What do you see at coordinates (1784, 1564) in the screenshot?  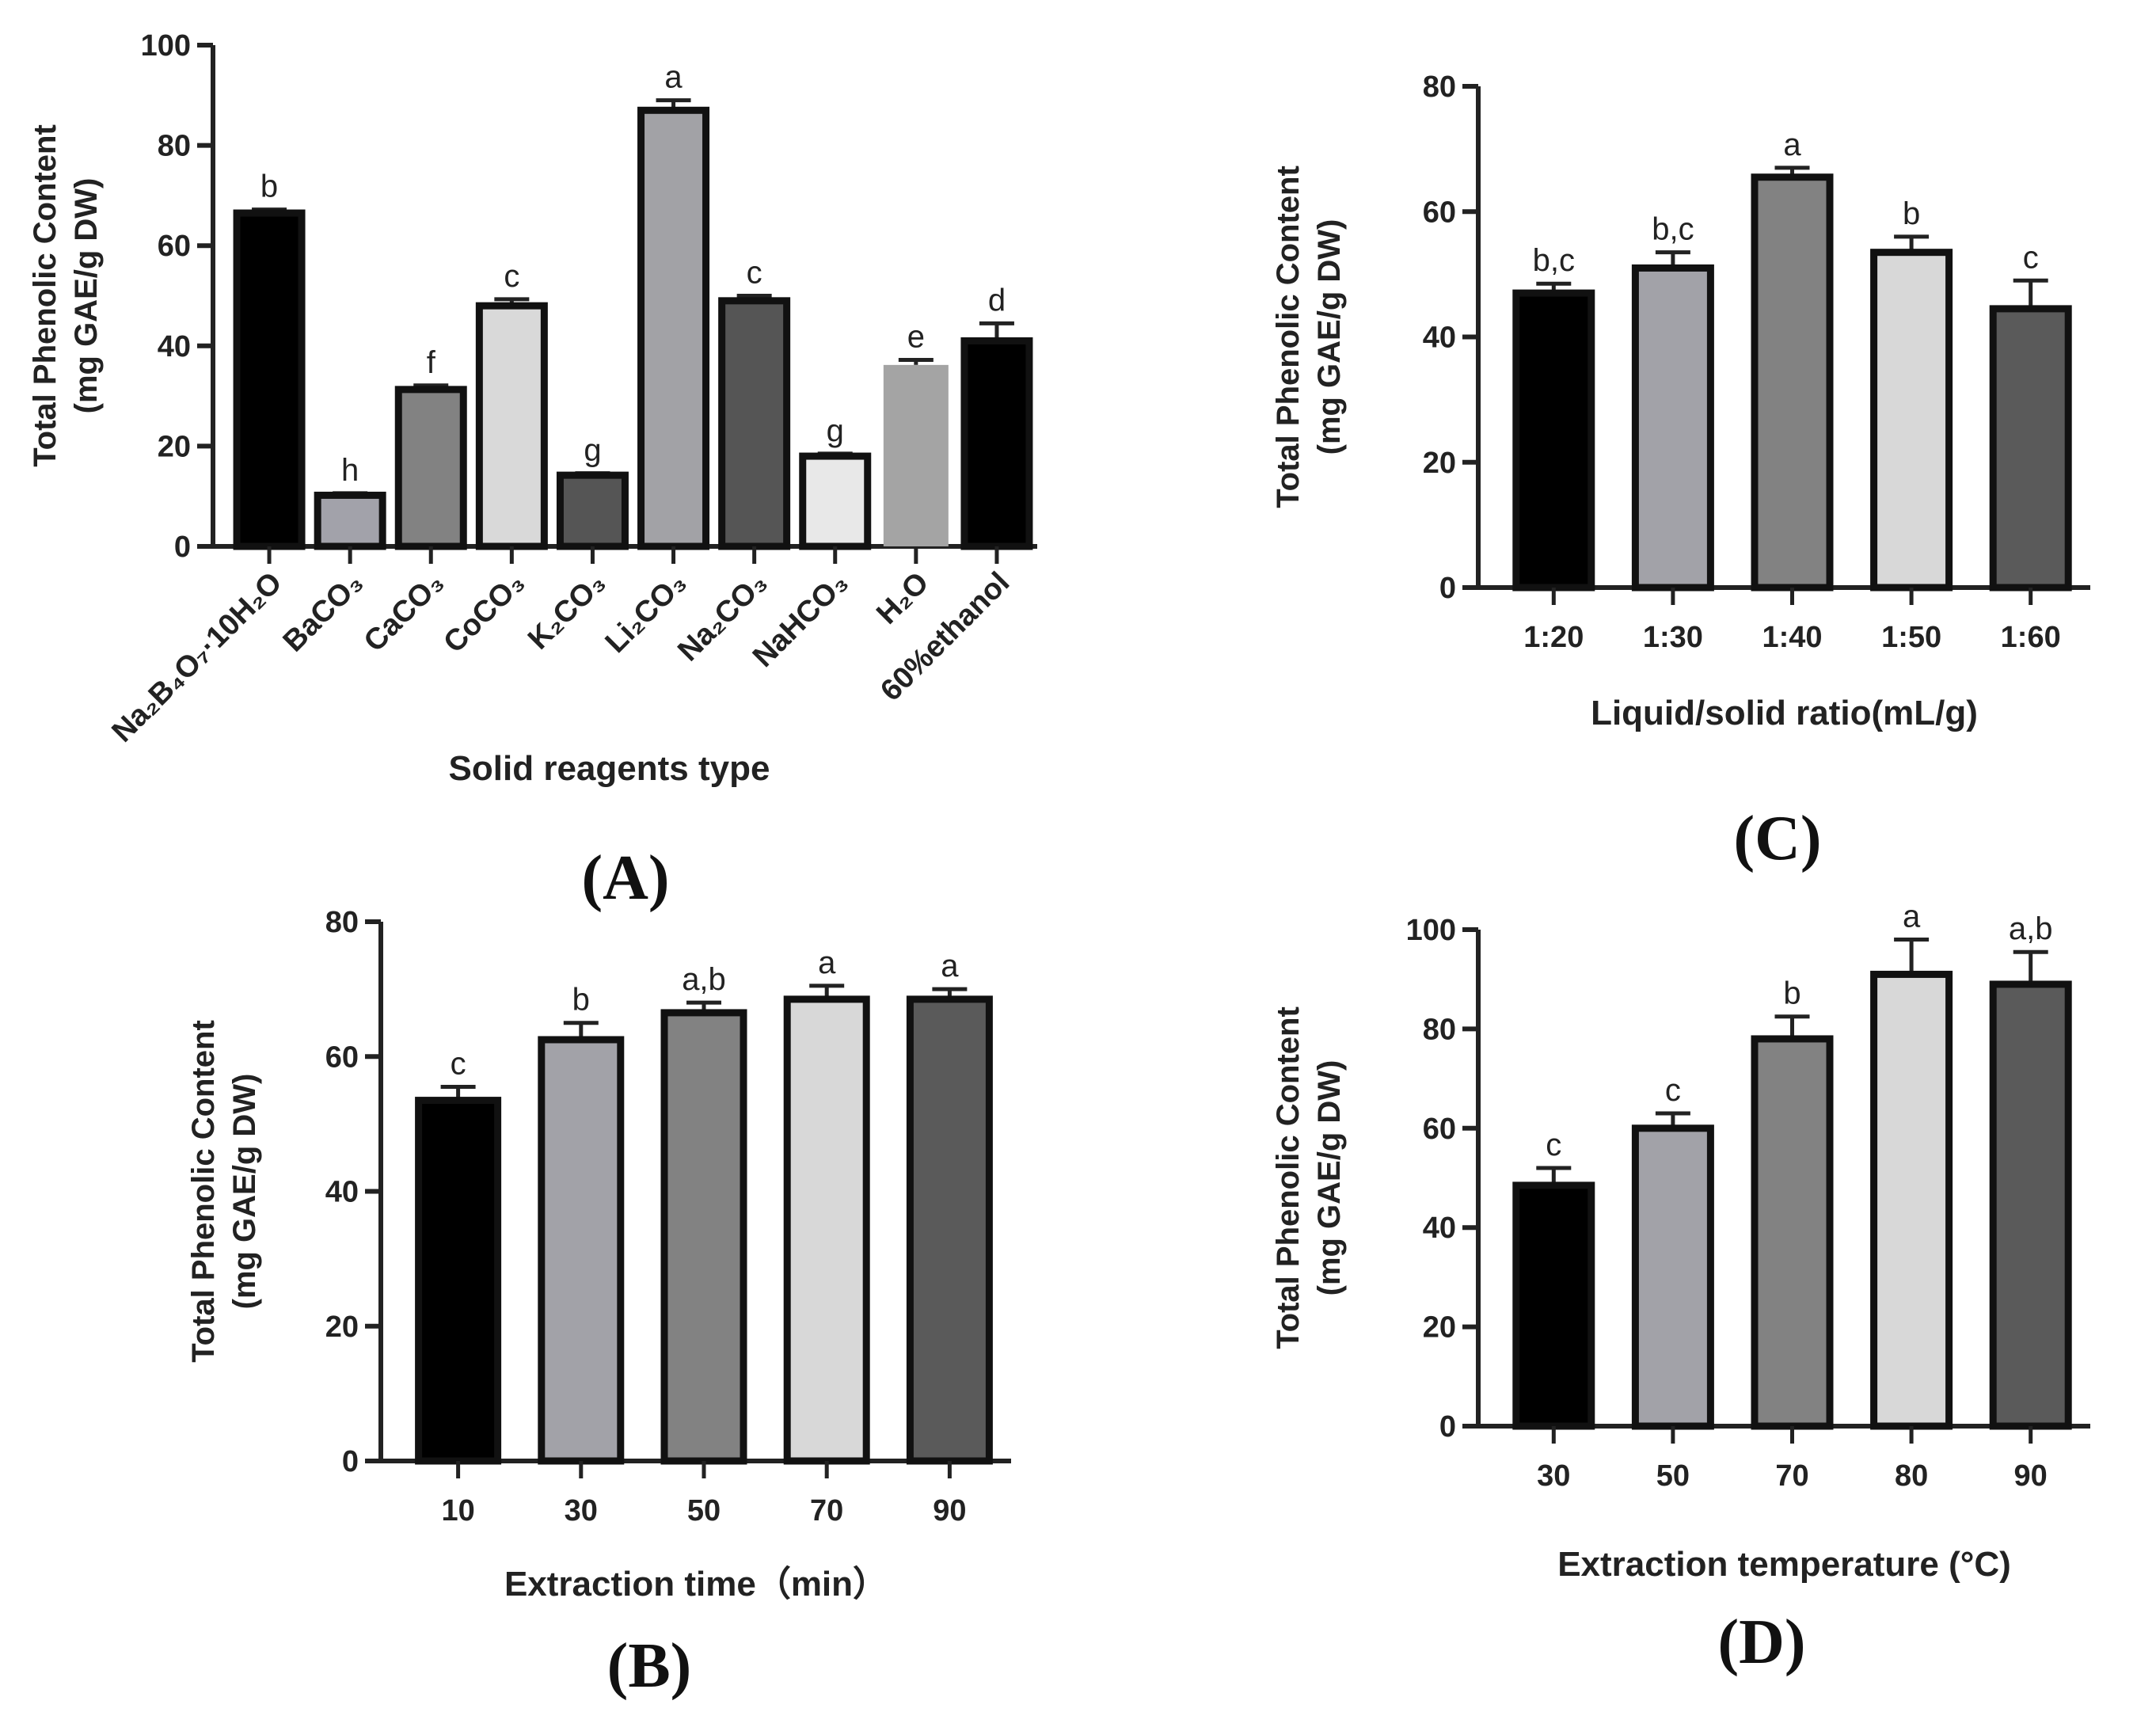 I see `x-axis-label: Extraction temperature (°C)` at bounding box center [1784, 1564].